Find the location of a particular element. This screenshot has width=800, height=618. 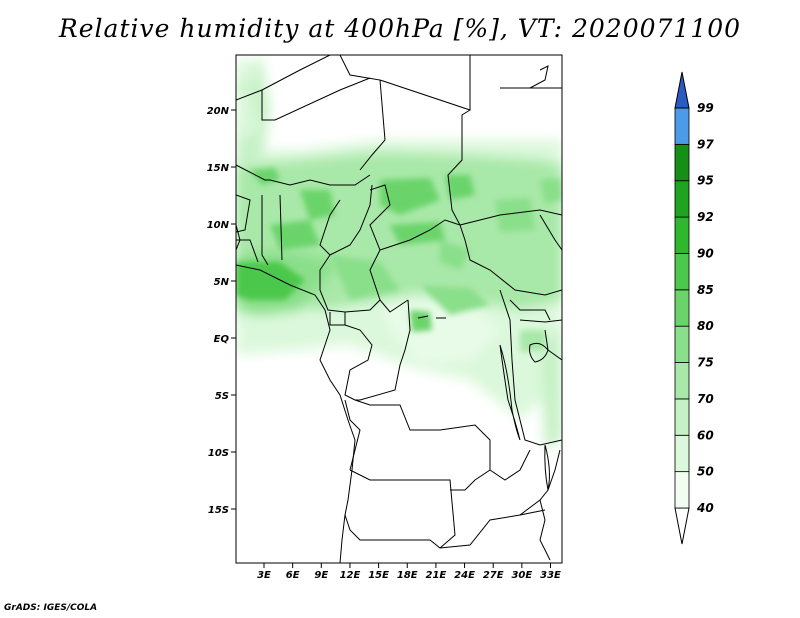

lat-tick-label: 15N is located at coordinates (218, 168).